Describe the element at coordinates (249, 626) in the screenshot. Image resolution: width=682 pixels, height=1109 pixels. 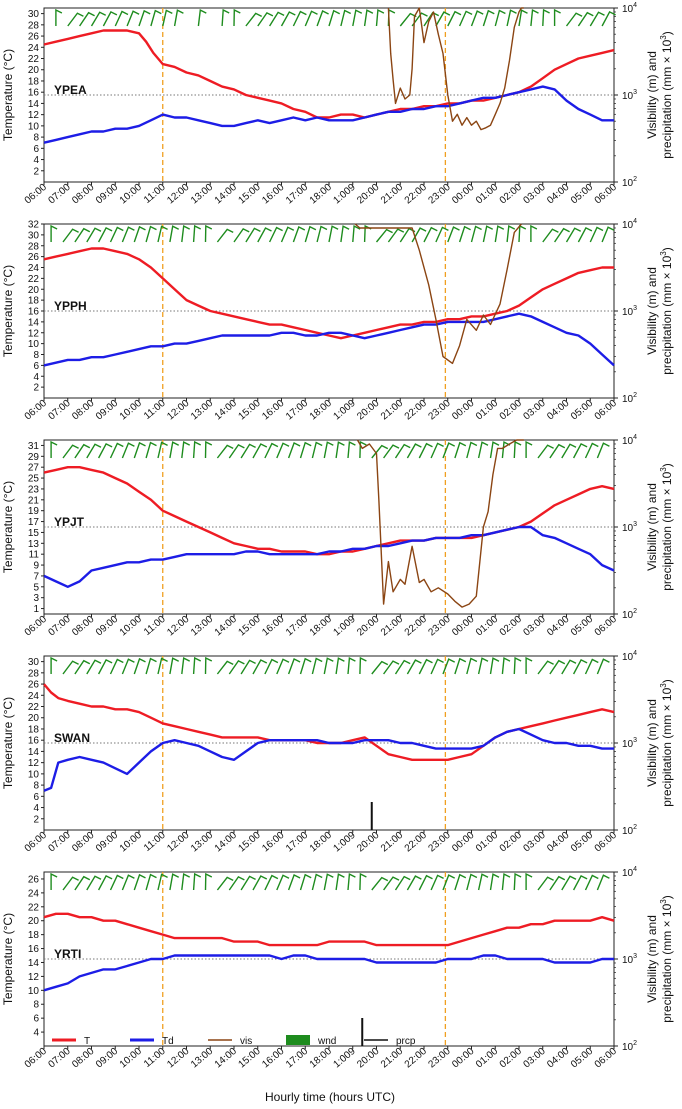
I see `x-tick-label: 15:00` at that location.